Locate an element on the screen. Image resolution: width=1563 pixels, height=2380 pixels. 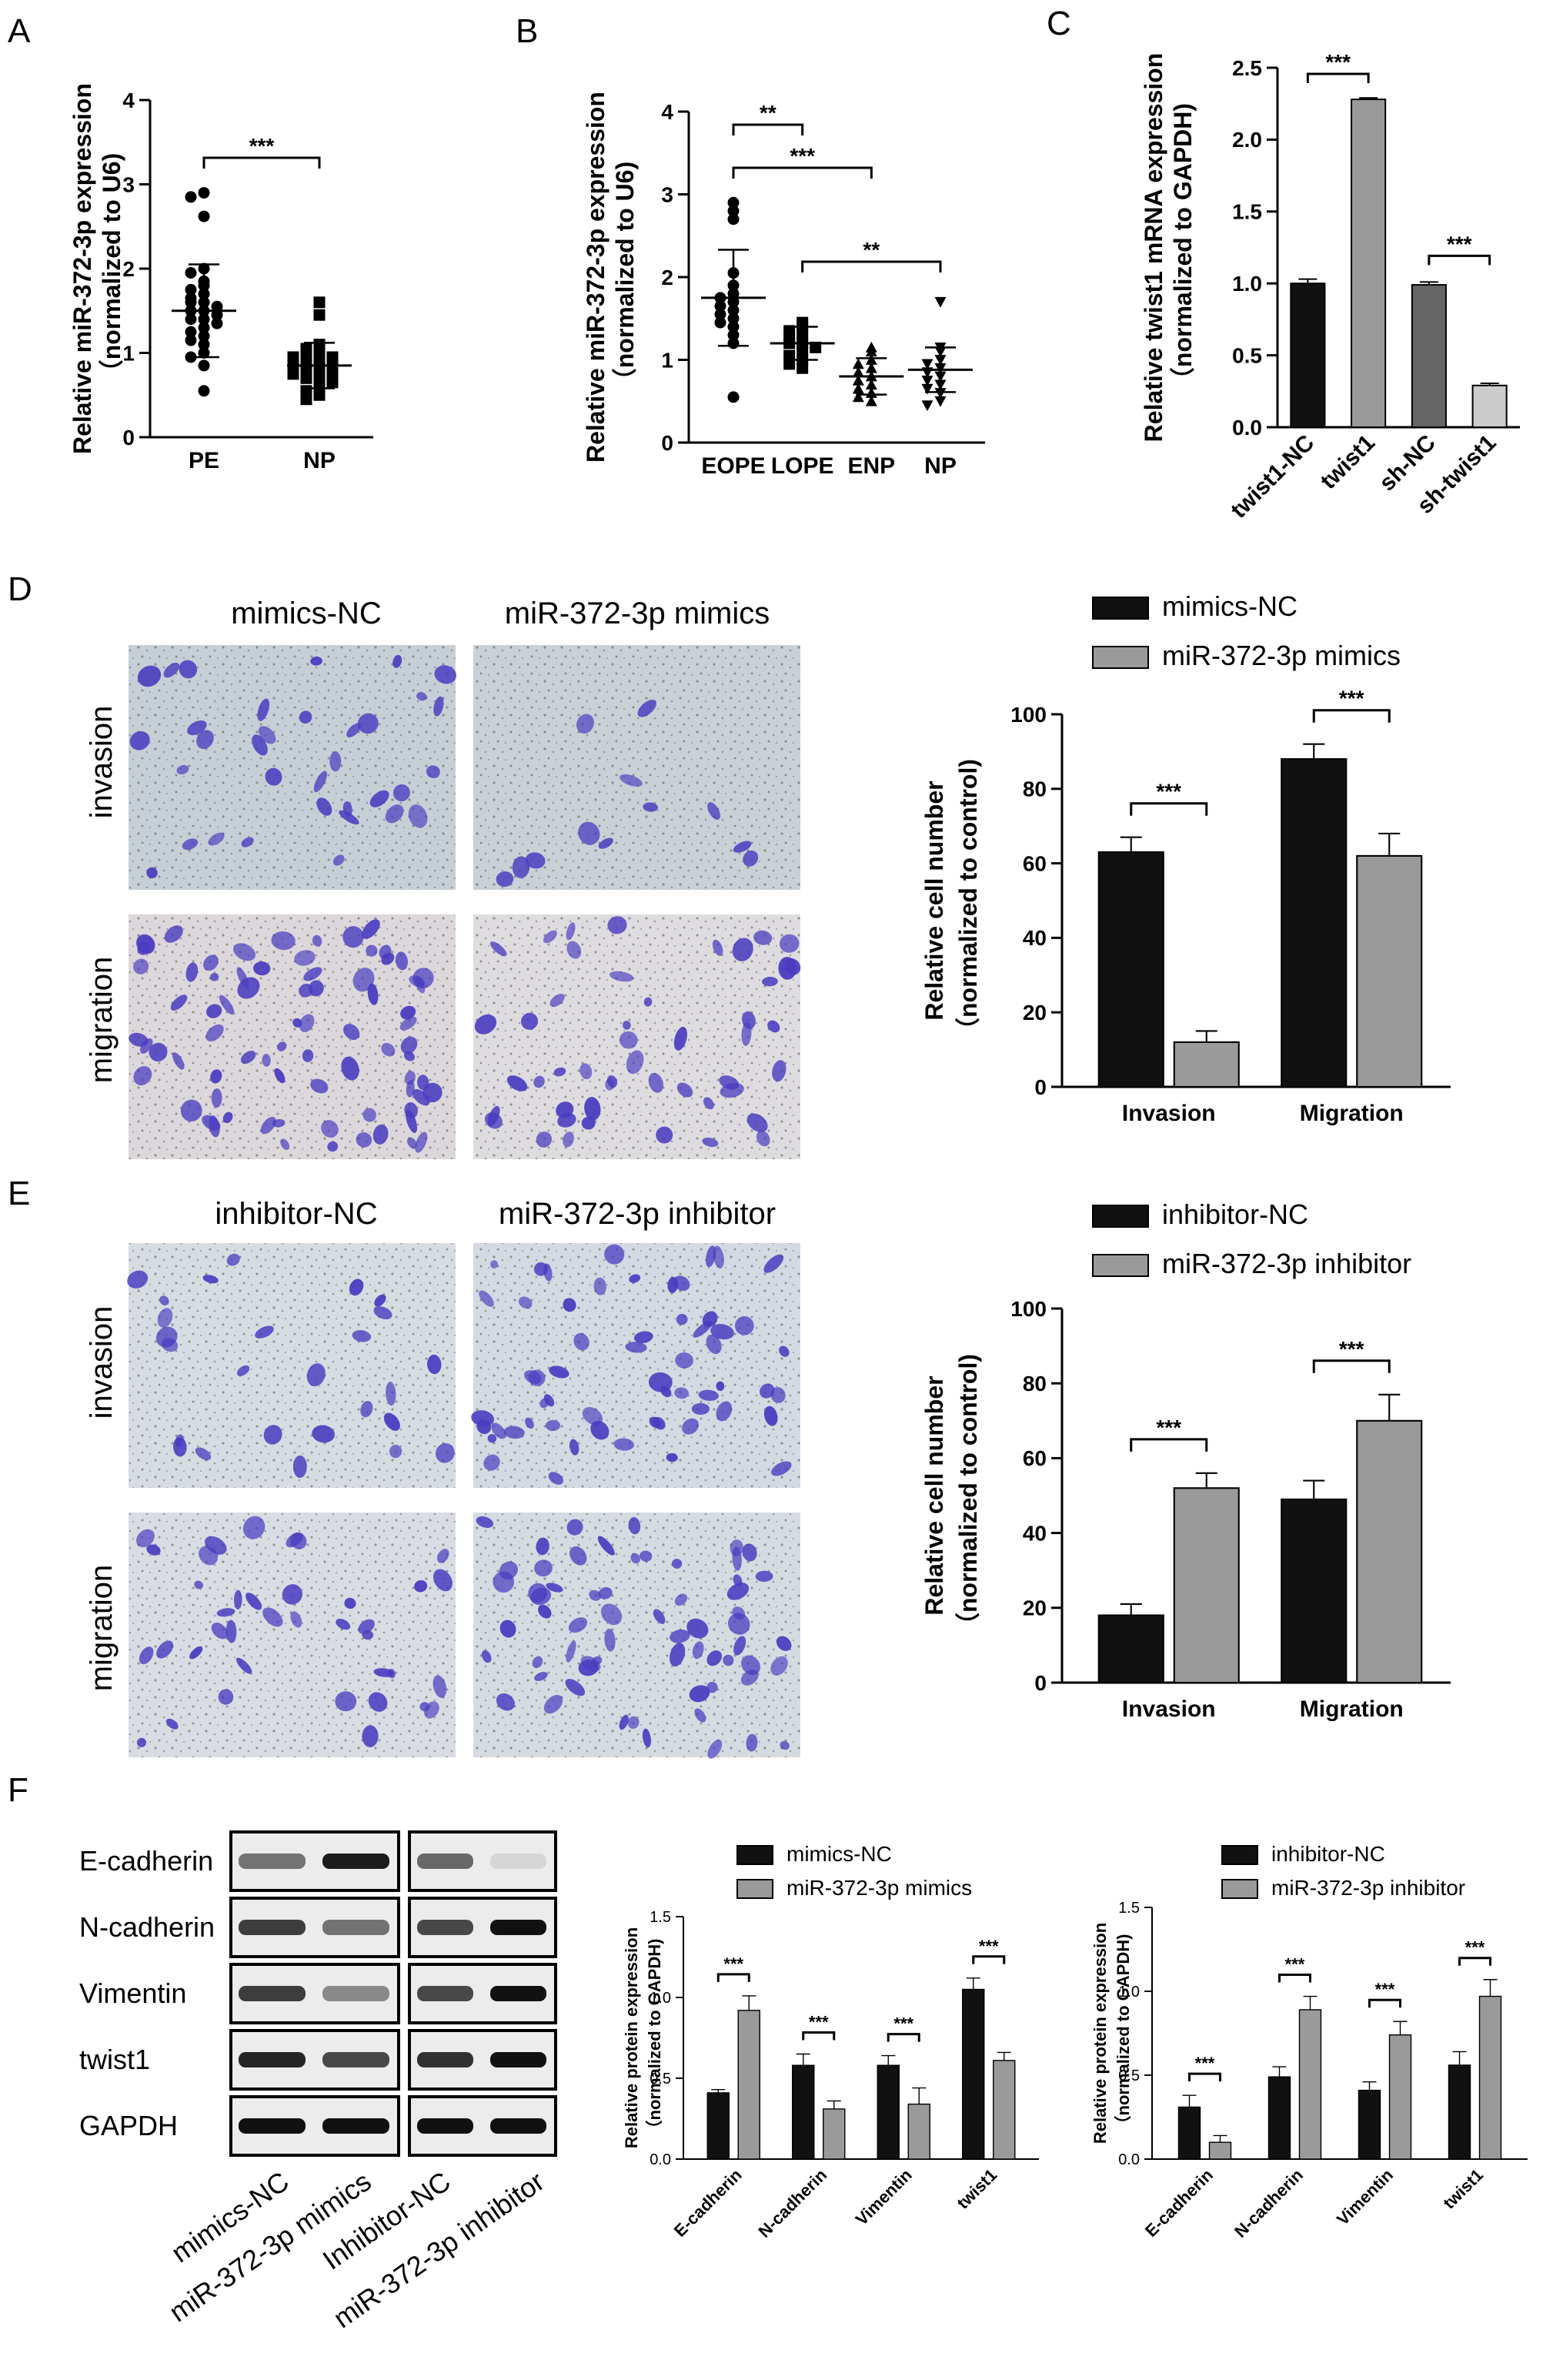
chart-a-y-label-line1: Relative miR-372-3p expression is located at coordinates (82, 269).